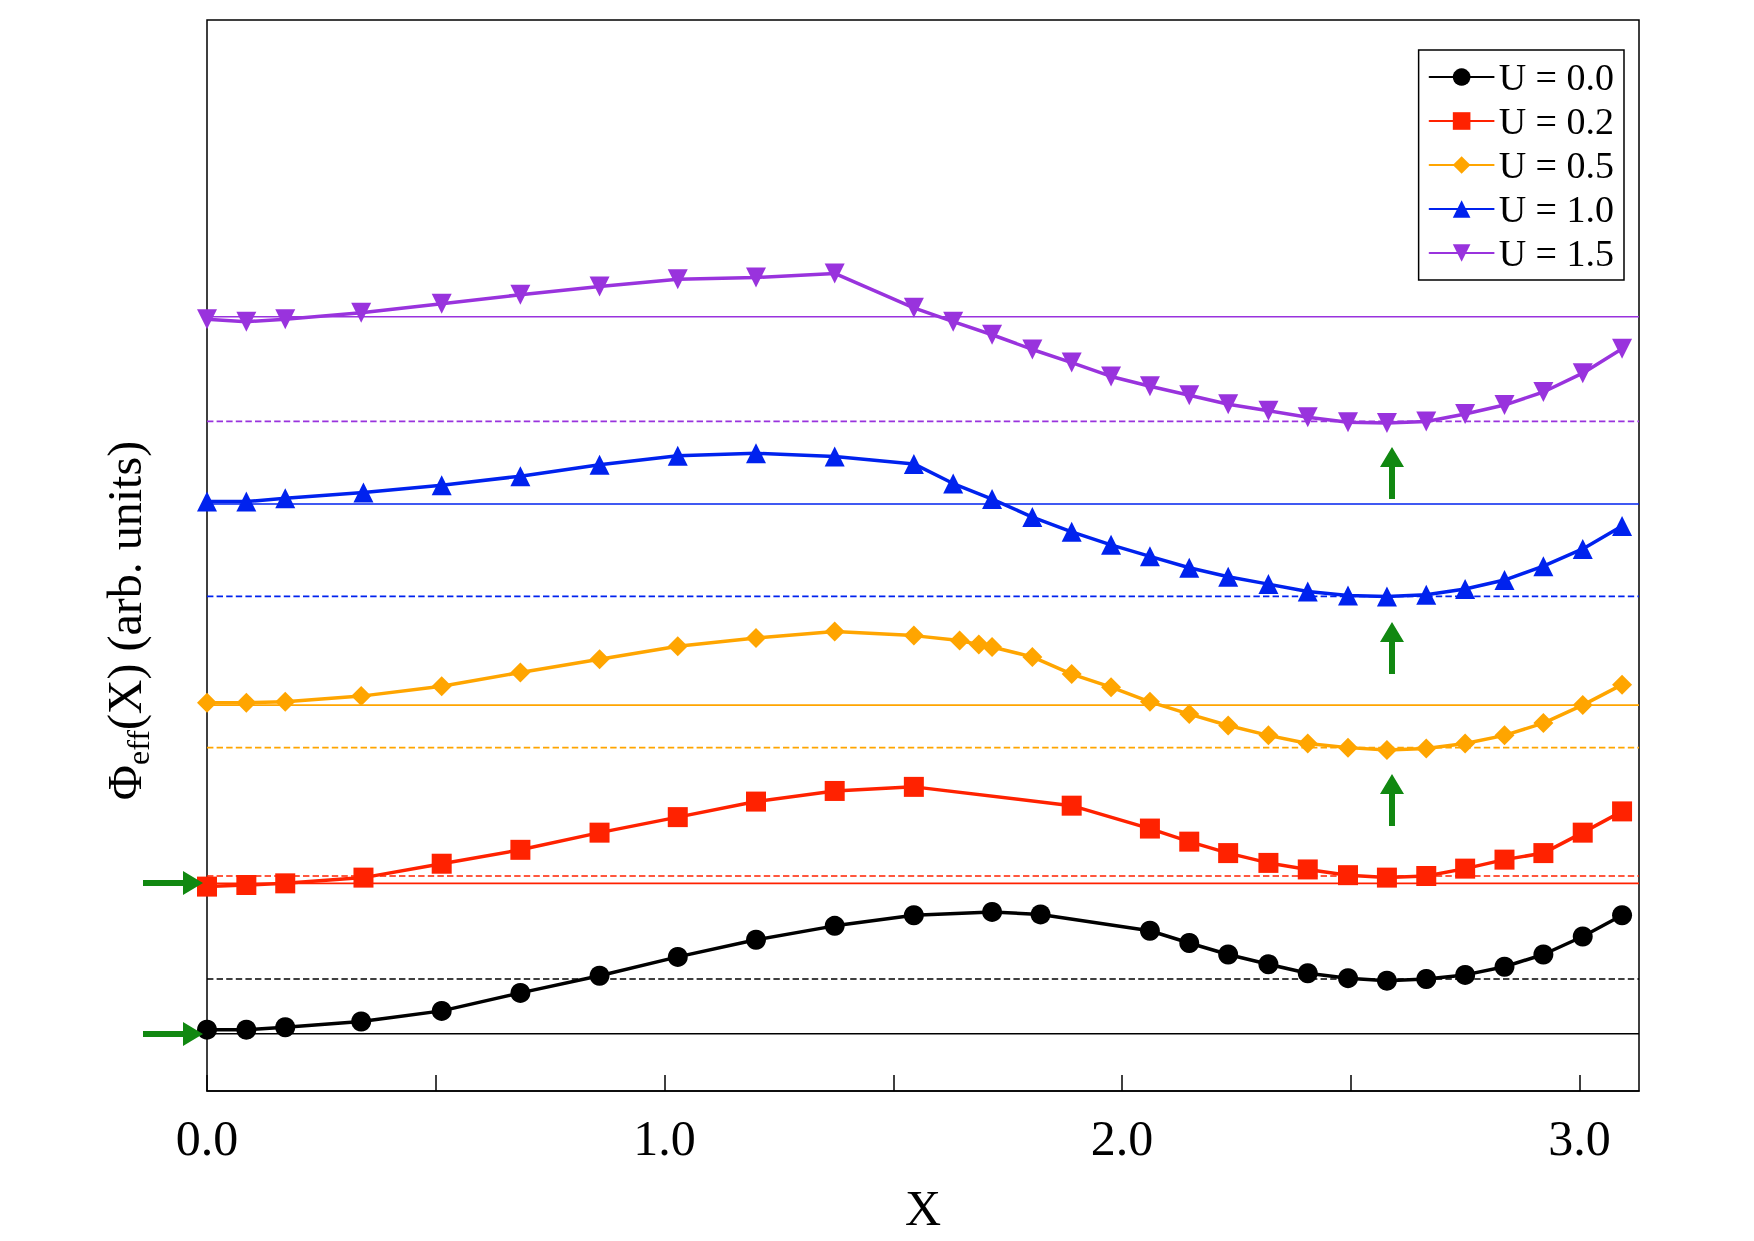 The image size is (1754, 1241). I want to click on legend-label: U = 1.0, so click(1556, 209).